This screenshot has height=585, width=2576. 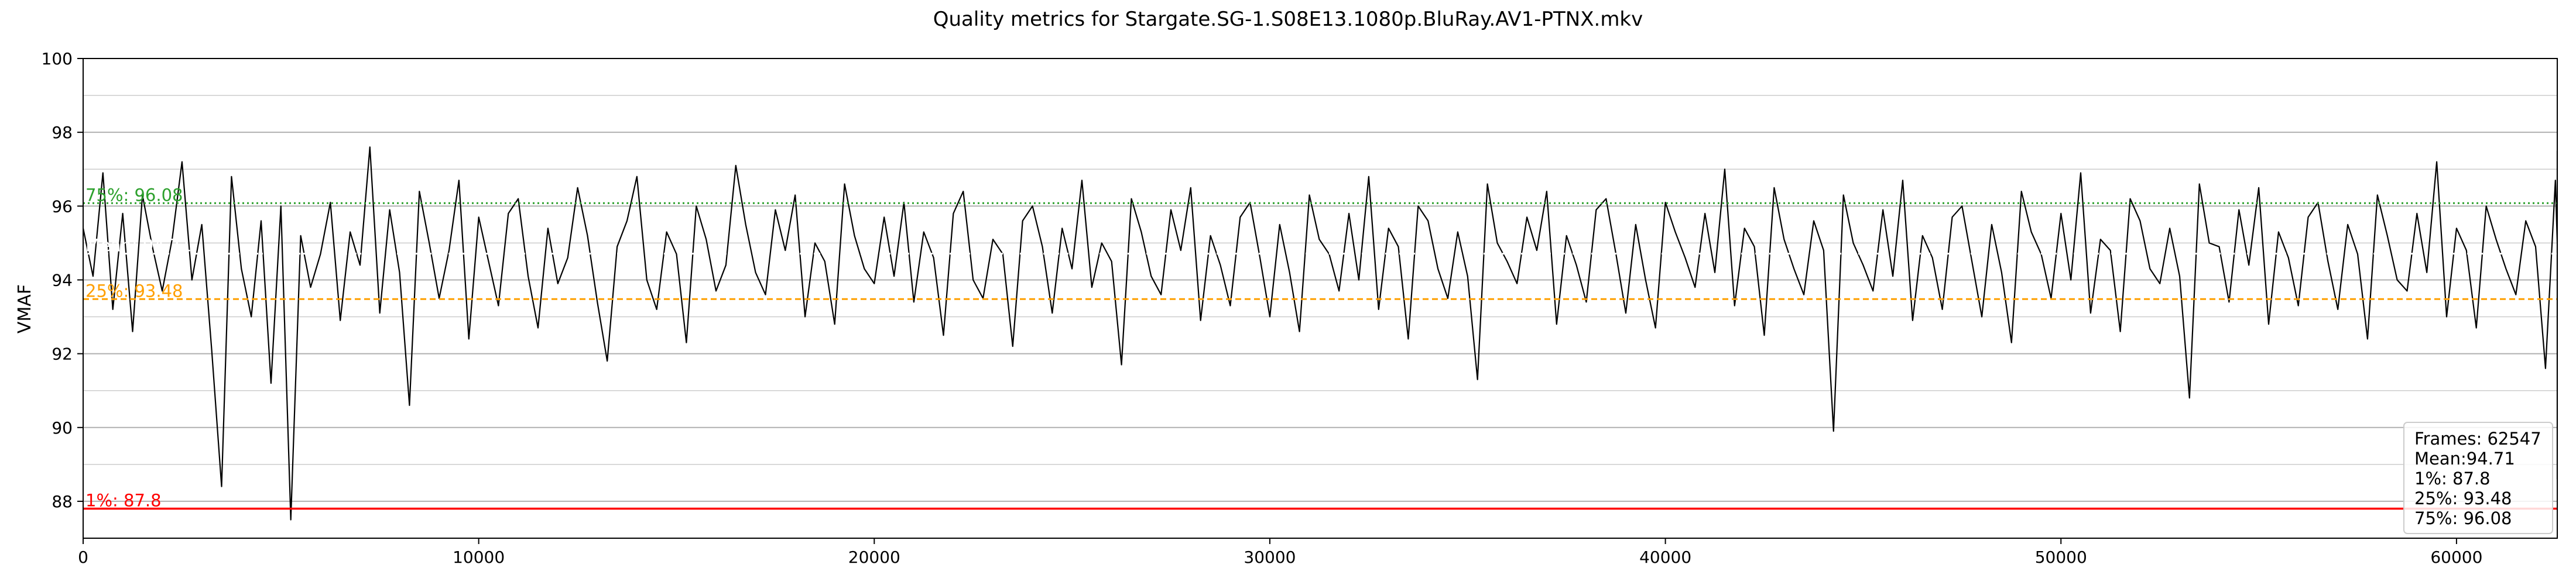 What do you see at coordinates (62, 354) in the screenshot?
I see `y-tick-label: 92` at bounding box center [62, 354].